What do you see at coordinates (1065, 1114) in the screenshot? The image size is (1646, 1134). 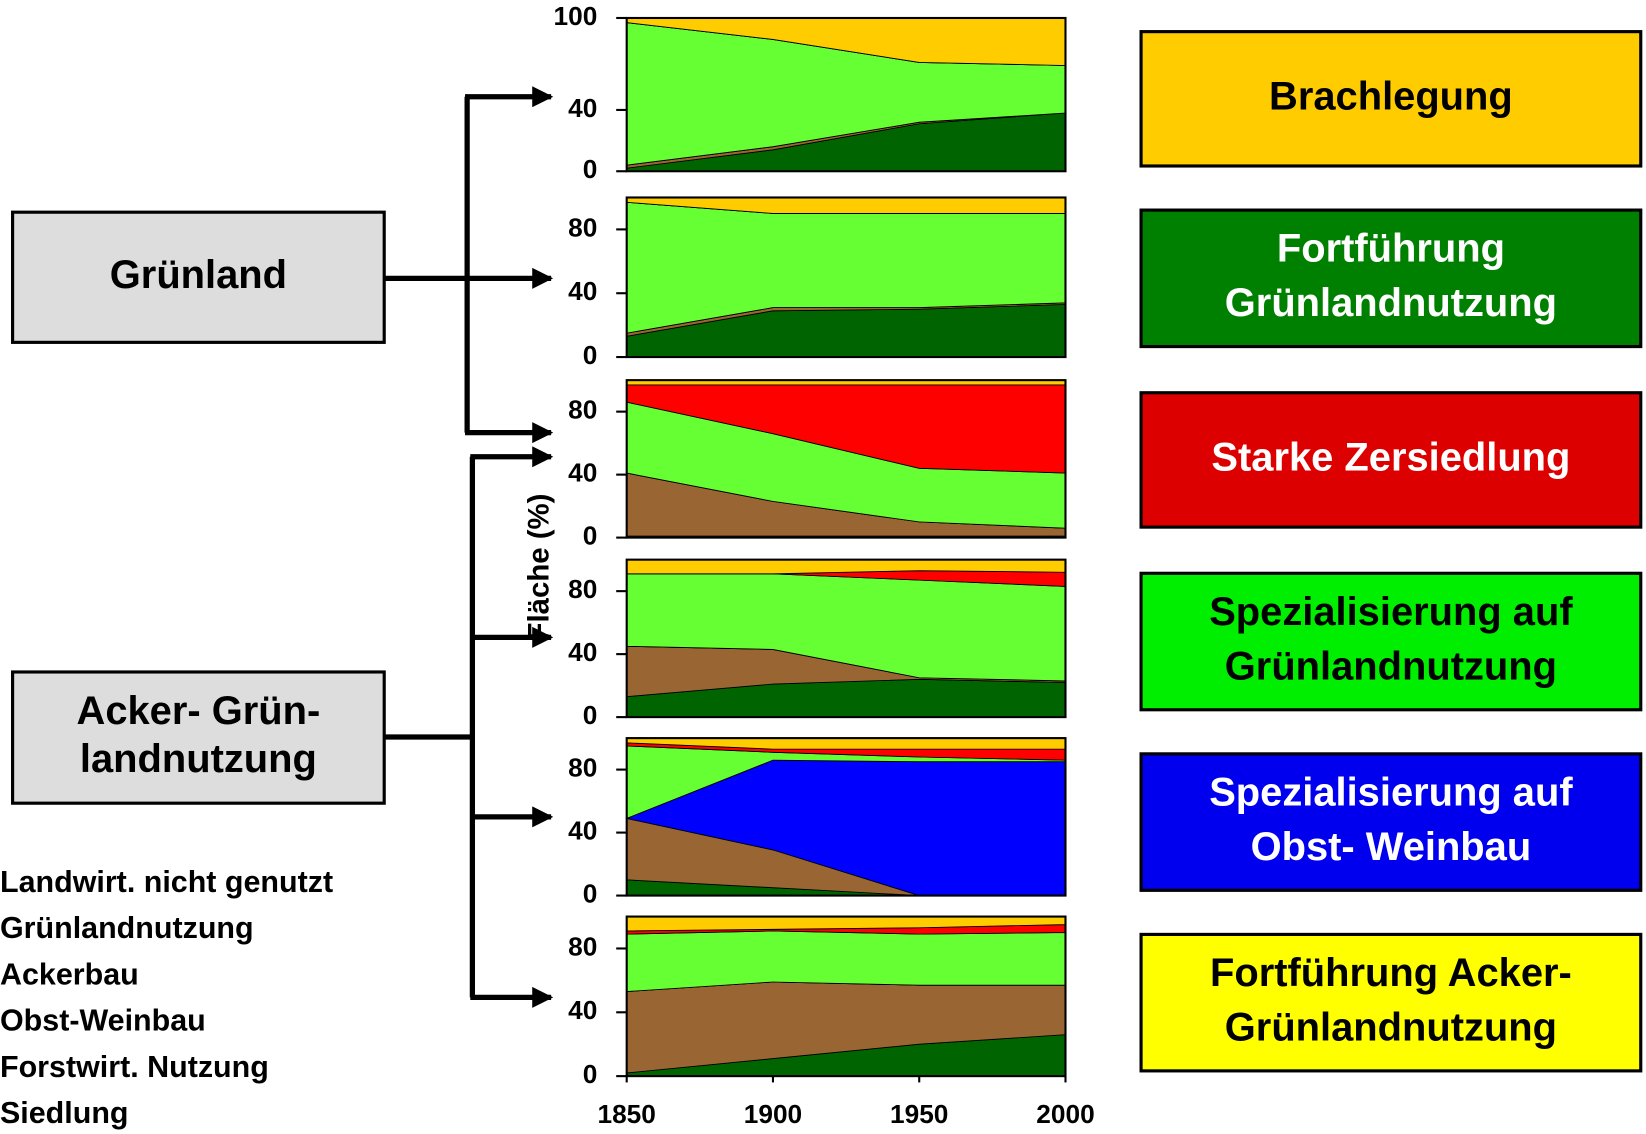 I see `x-tick-label: 2000` at bounding box center [1065, 1114].